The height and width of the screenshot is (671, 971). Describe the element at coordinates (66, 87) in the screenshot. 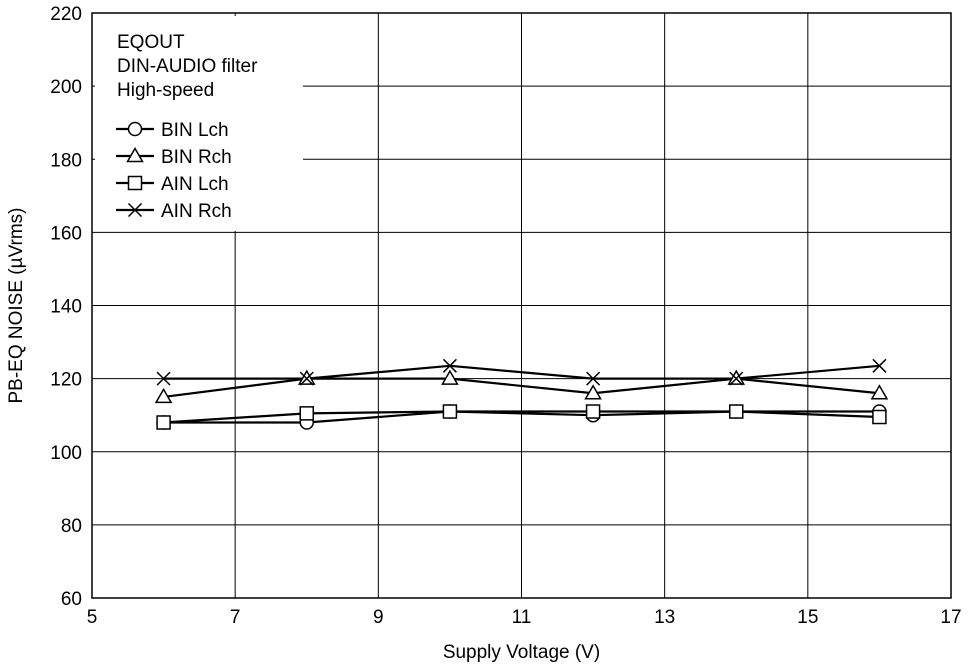

I see `y-tick-label: 200` at that location.